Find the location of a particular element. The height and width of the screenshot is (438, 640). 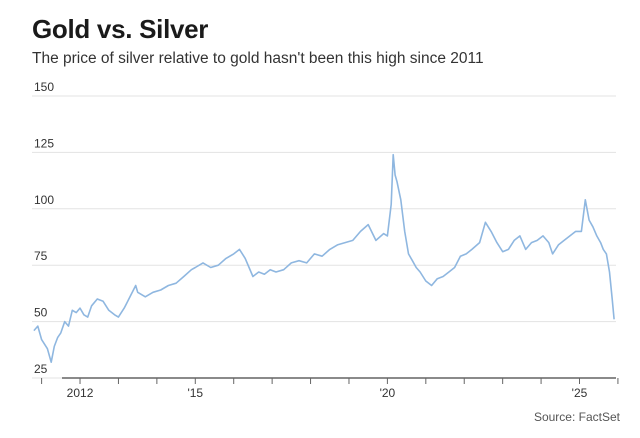

y-tick-label-25: 25 is located at coordinates (41, 369).